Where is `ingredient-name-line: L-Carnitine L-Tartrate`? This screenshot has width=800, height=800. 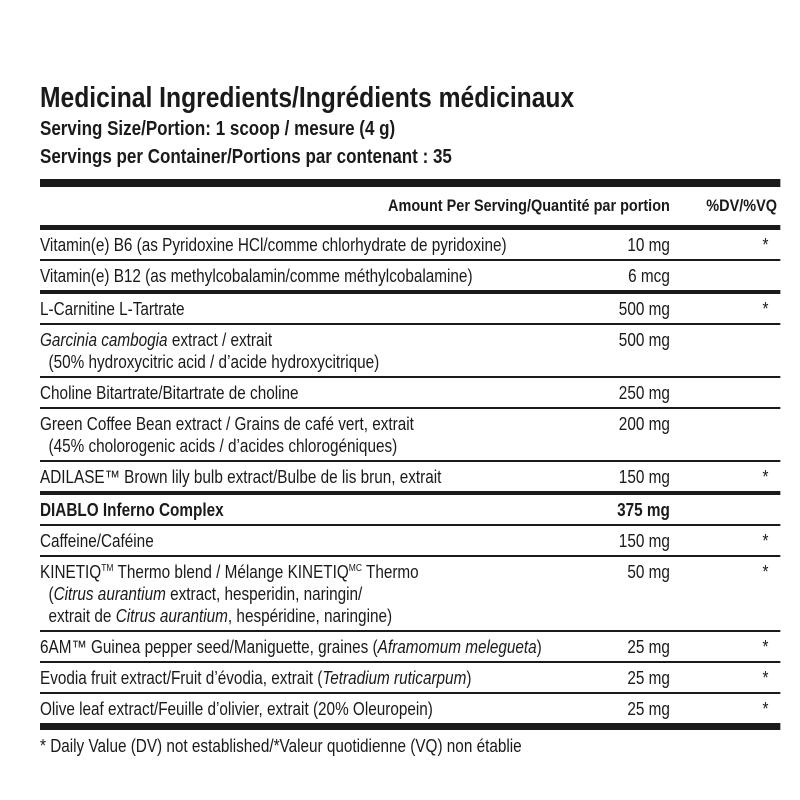
ingredient-name-line: L-Carnitine L-Tartrate is located at coordinates (312, 309).